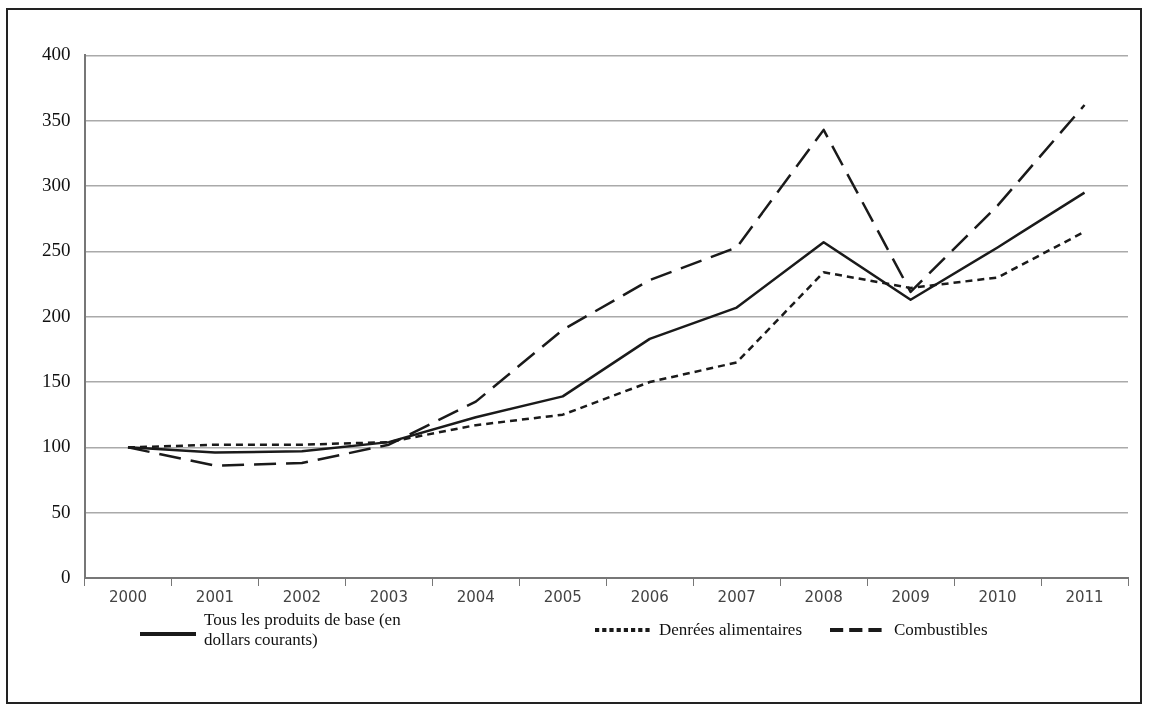  What do you see at coordinates (823, 596) in the screenshot?
I see `x-tick-label: 2008` at bounding box center [823, 596].